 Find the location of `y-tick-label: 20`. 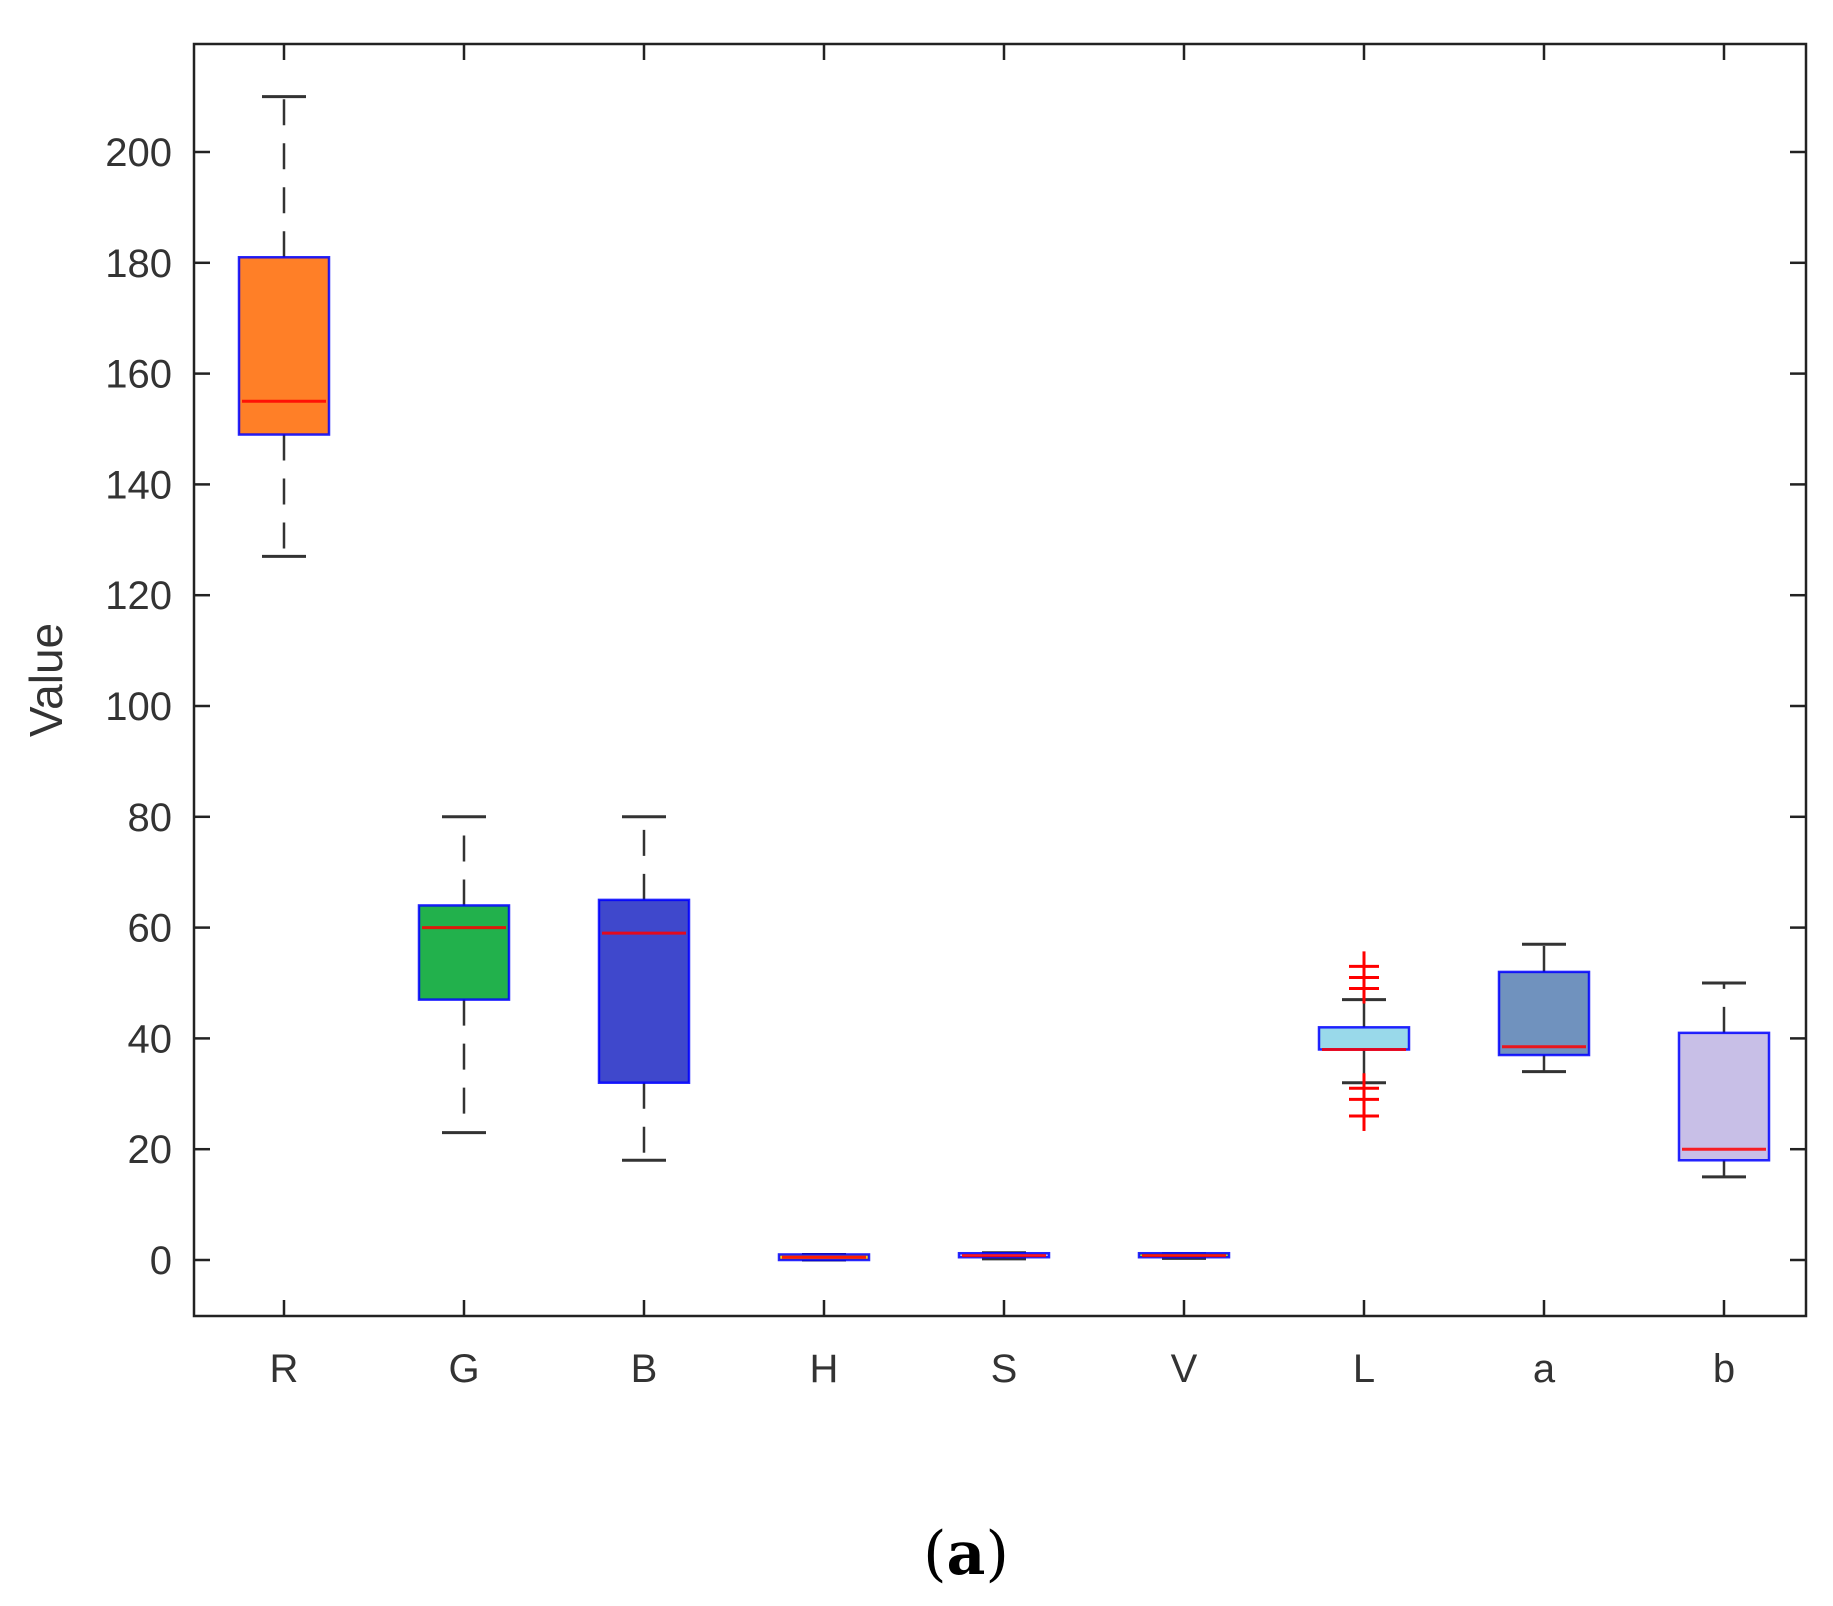

y-tick-label: 20 is located at coordinates (150, 1150).